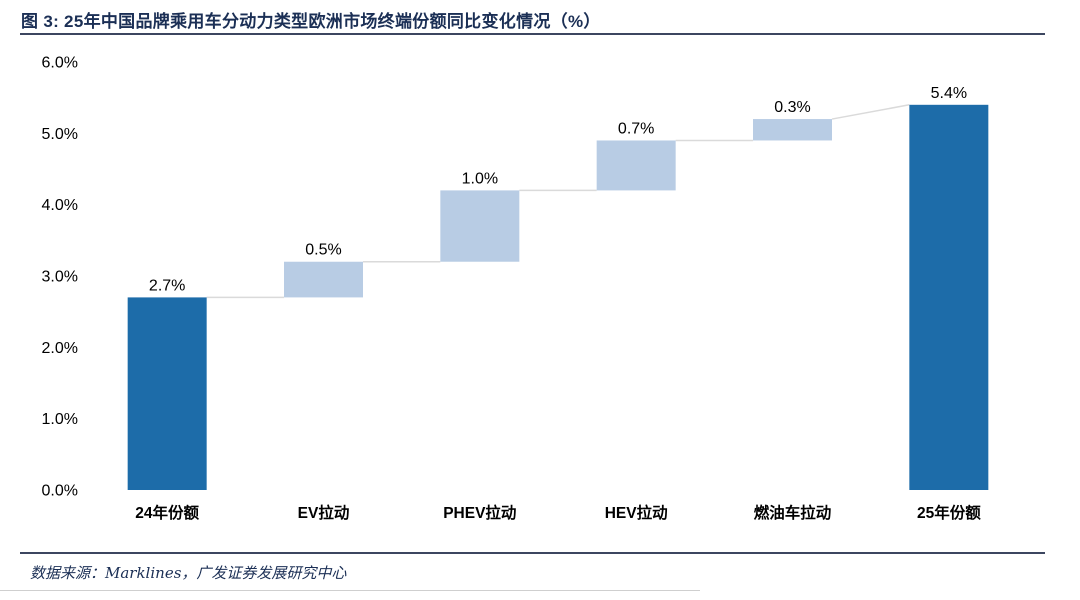  Describe the element at coordinates (949, 512) in the screenshot. I see `x-axis-category-label: 25年份额` at that location.